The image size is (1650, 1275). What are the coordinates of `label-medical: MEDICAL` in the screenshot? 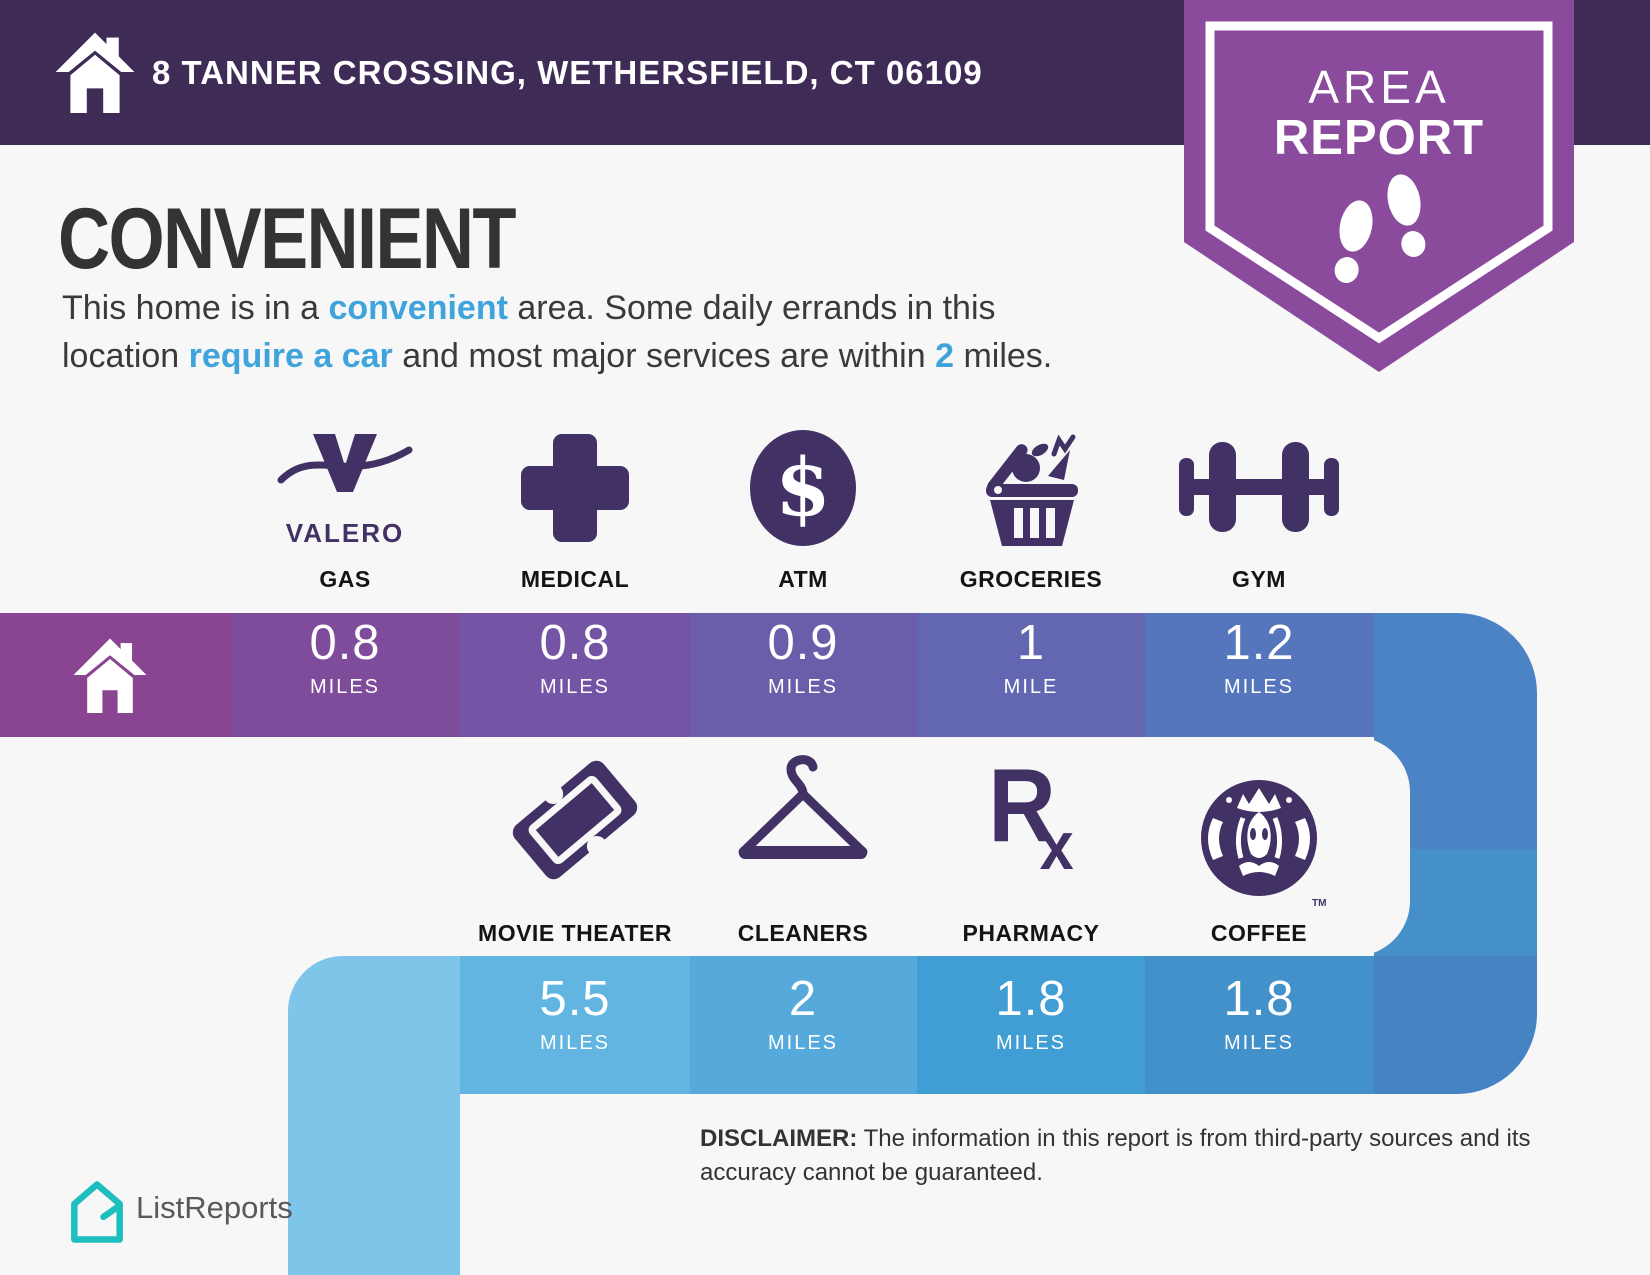 It's located at (575, 579).